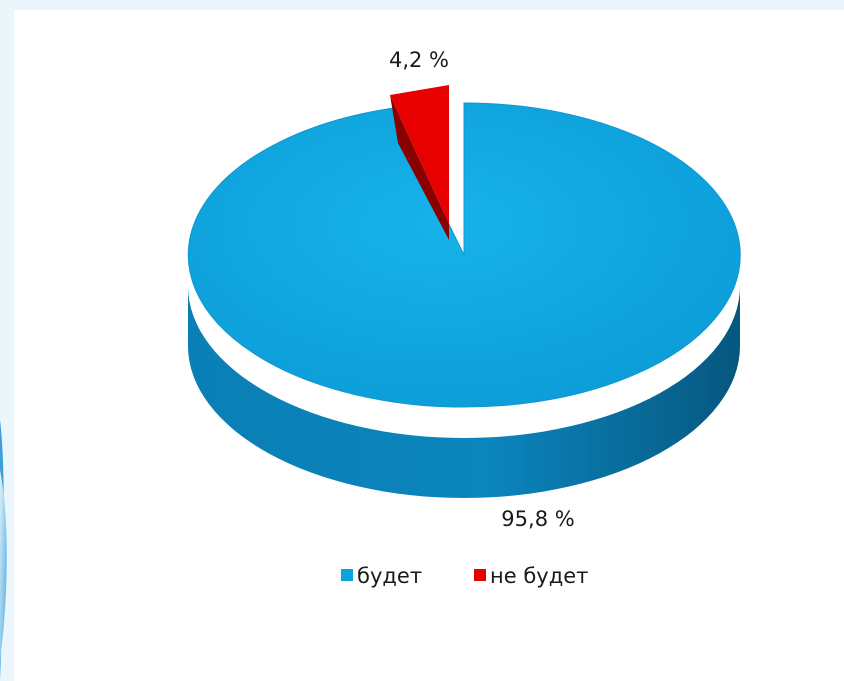 This screenshot has height=681, width=844. What do you see at coordinates (539, 576) in the screenshot?
I see `legend-label-ne-budet: не будет` at bounding box center [539, 576].